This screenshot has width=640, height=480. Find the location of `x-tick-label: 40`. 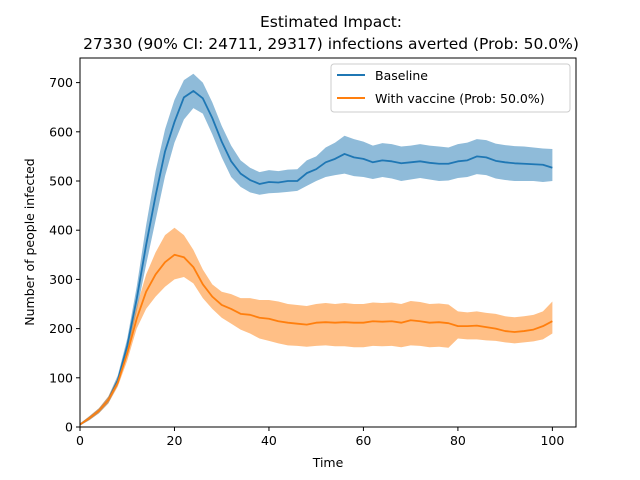

x-tick-label: 40 is located at coordinates (269, 440).